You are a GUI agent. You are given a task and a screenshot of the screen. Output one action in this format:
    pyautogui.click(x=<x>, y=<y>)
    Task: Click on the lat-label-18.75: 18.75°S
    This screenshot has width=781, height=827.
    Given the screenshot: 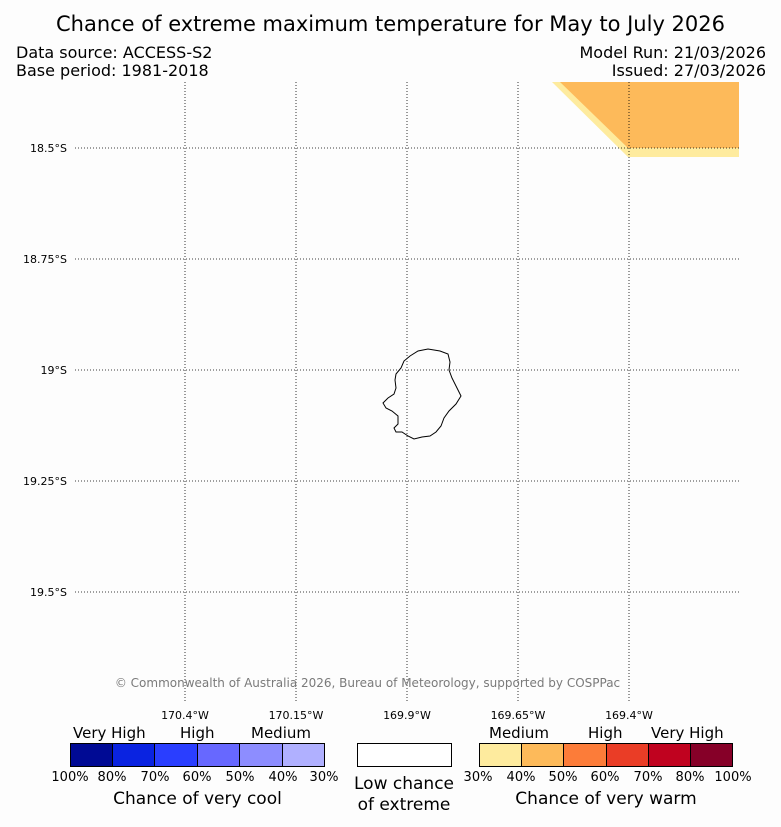 What is the action you would take?
    pyautogui.click(x=45, y=259)
    